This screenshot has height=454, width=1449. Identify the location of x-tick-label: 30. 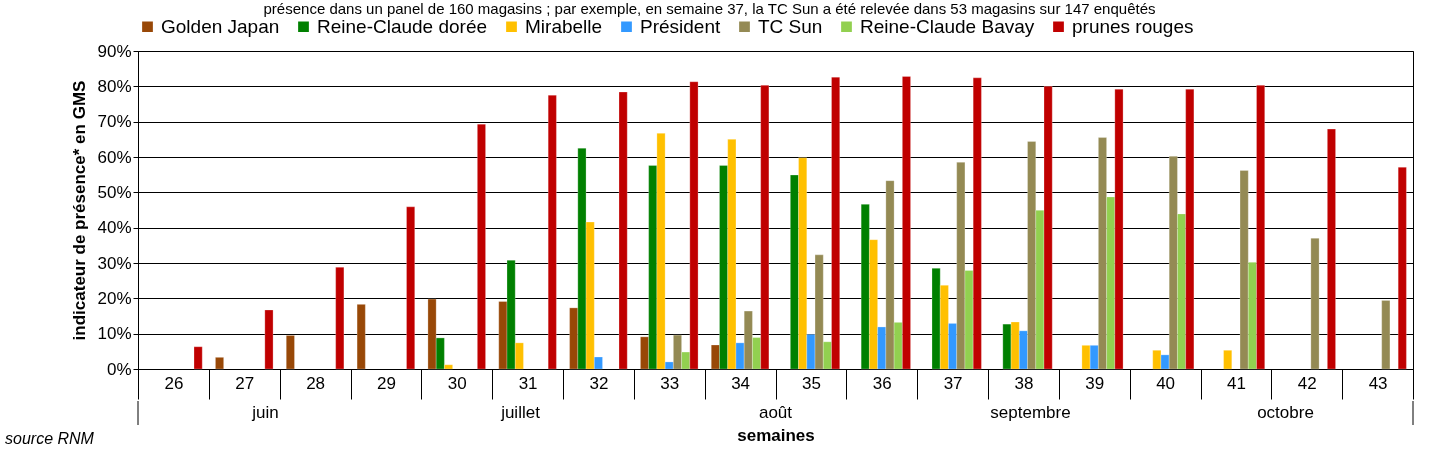
(457, 383).